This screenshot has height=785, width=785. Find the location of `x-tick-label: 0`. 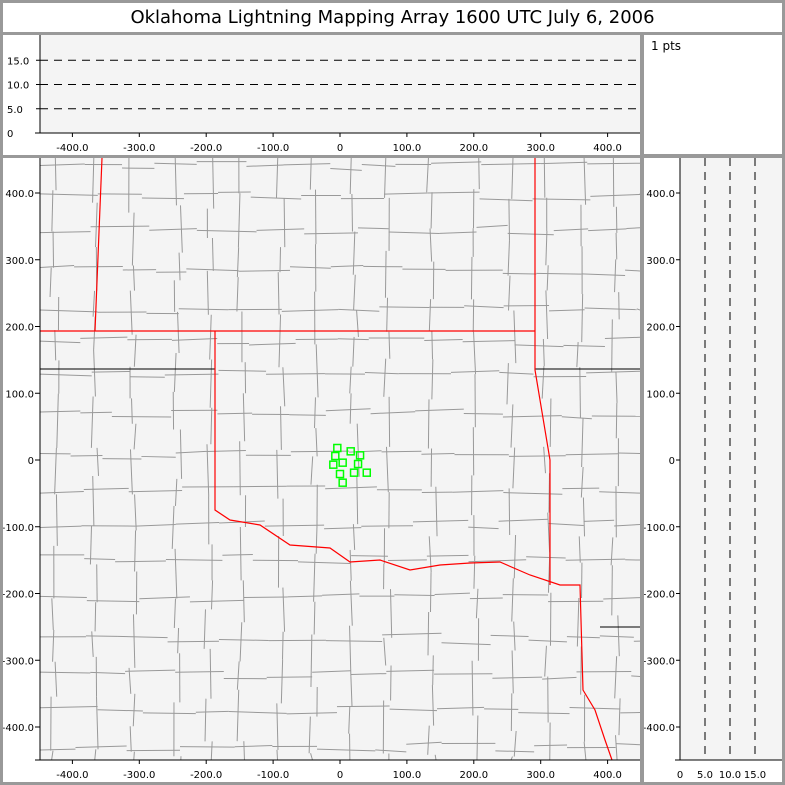

x-tick-label: 0 is located at coordinates (340, 775).